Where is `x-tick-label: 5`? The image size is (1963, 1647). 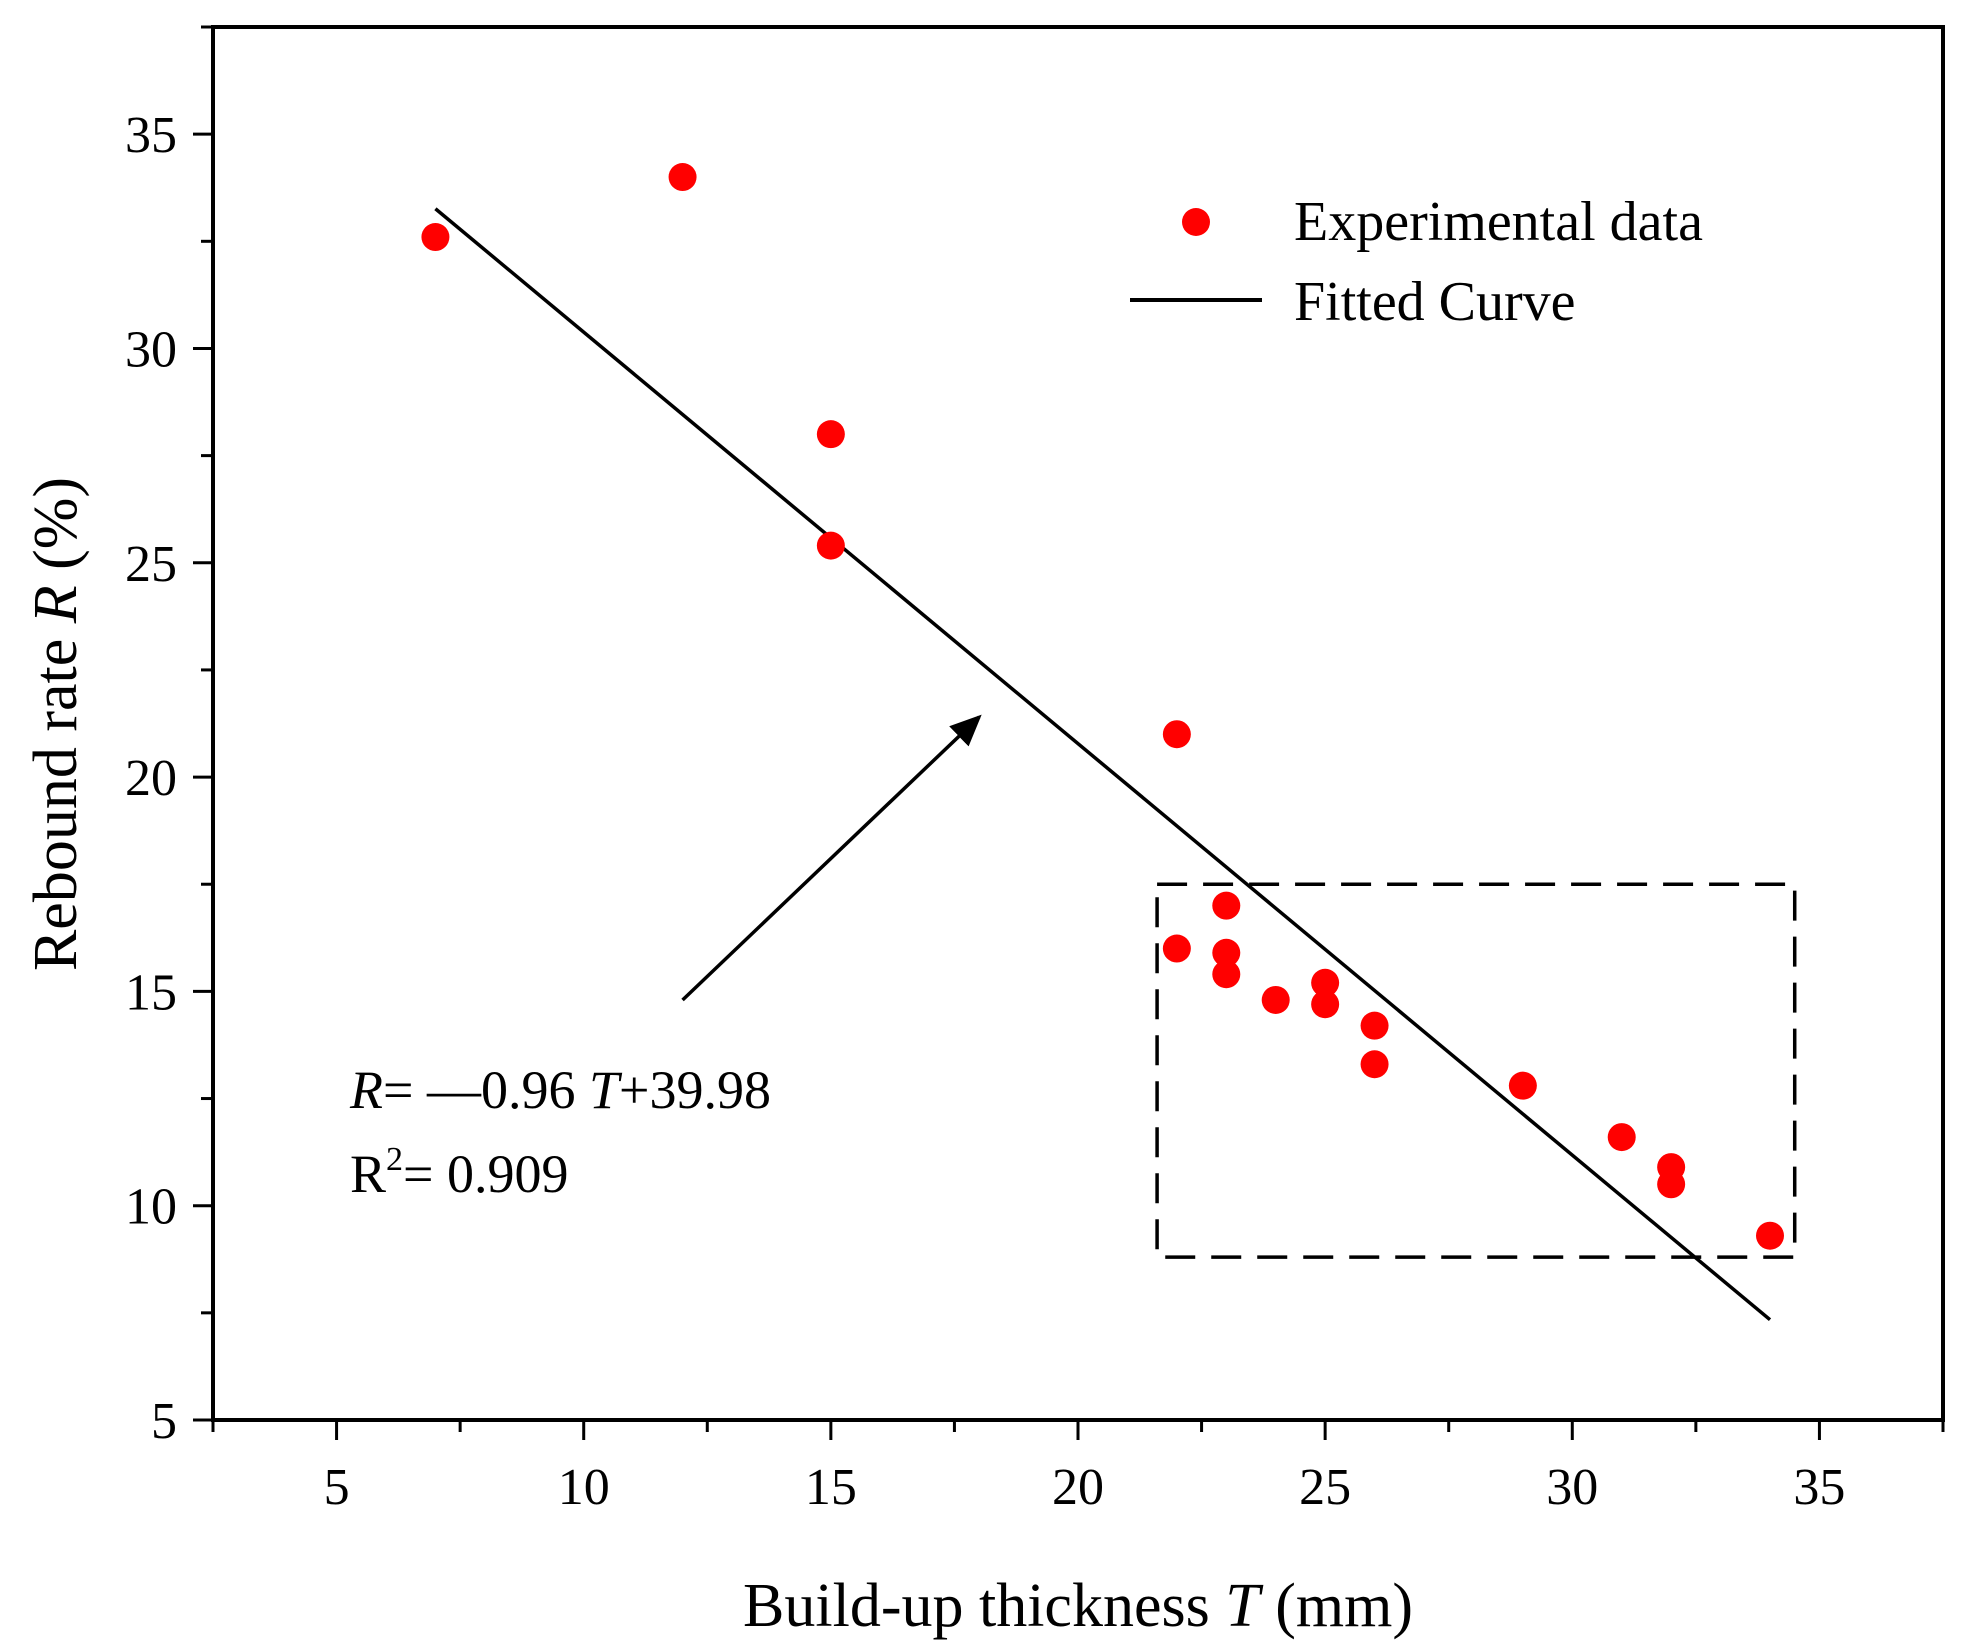 x-tick-label: 5 is located at coordinates (337, 1487).